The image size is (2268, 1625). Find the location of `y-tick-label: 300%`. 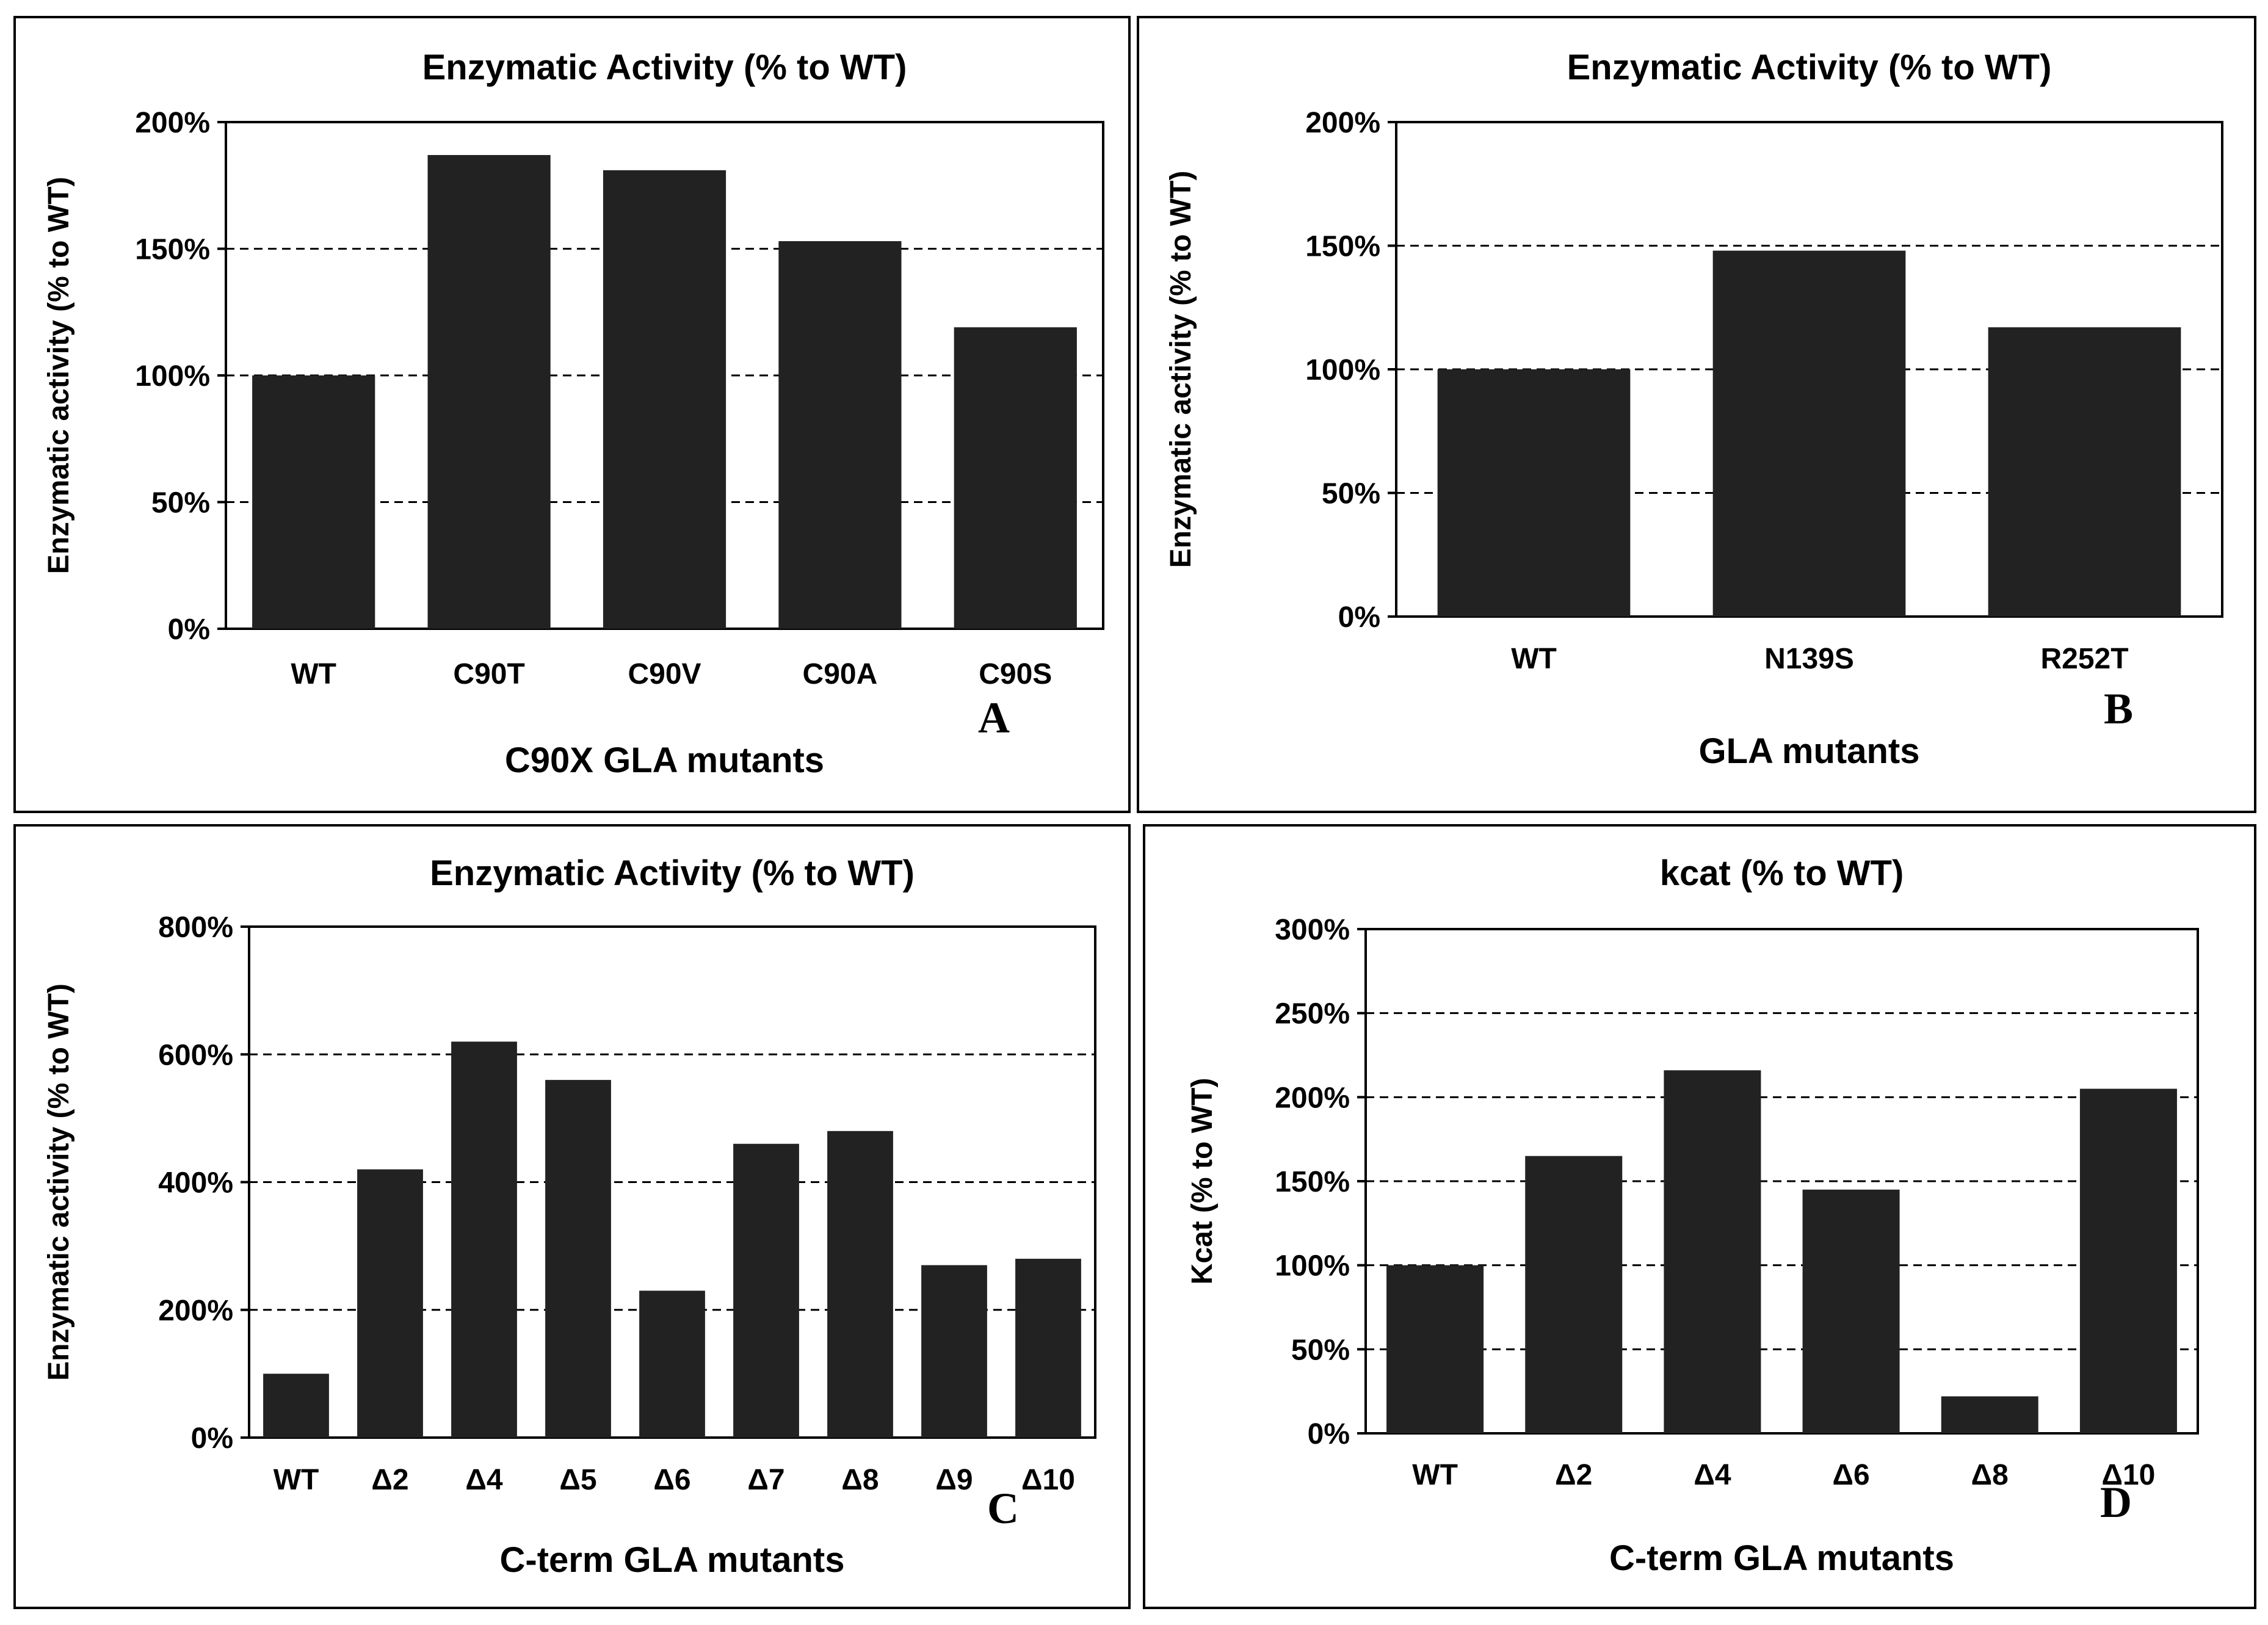

y-tick-label: 300% is located at coordinates (1312, 930).